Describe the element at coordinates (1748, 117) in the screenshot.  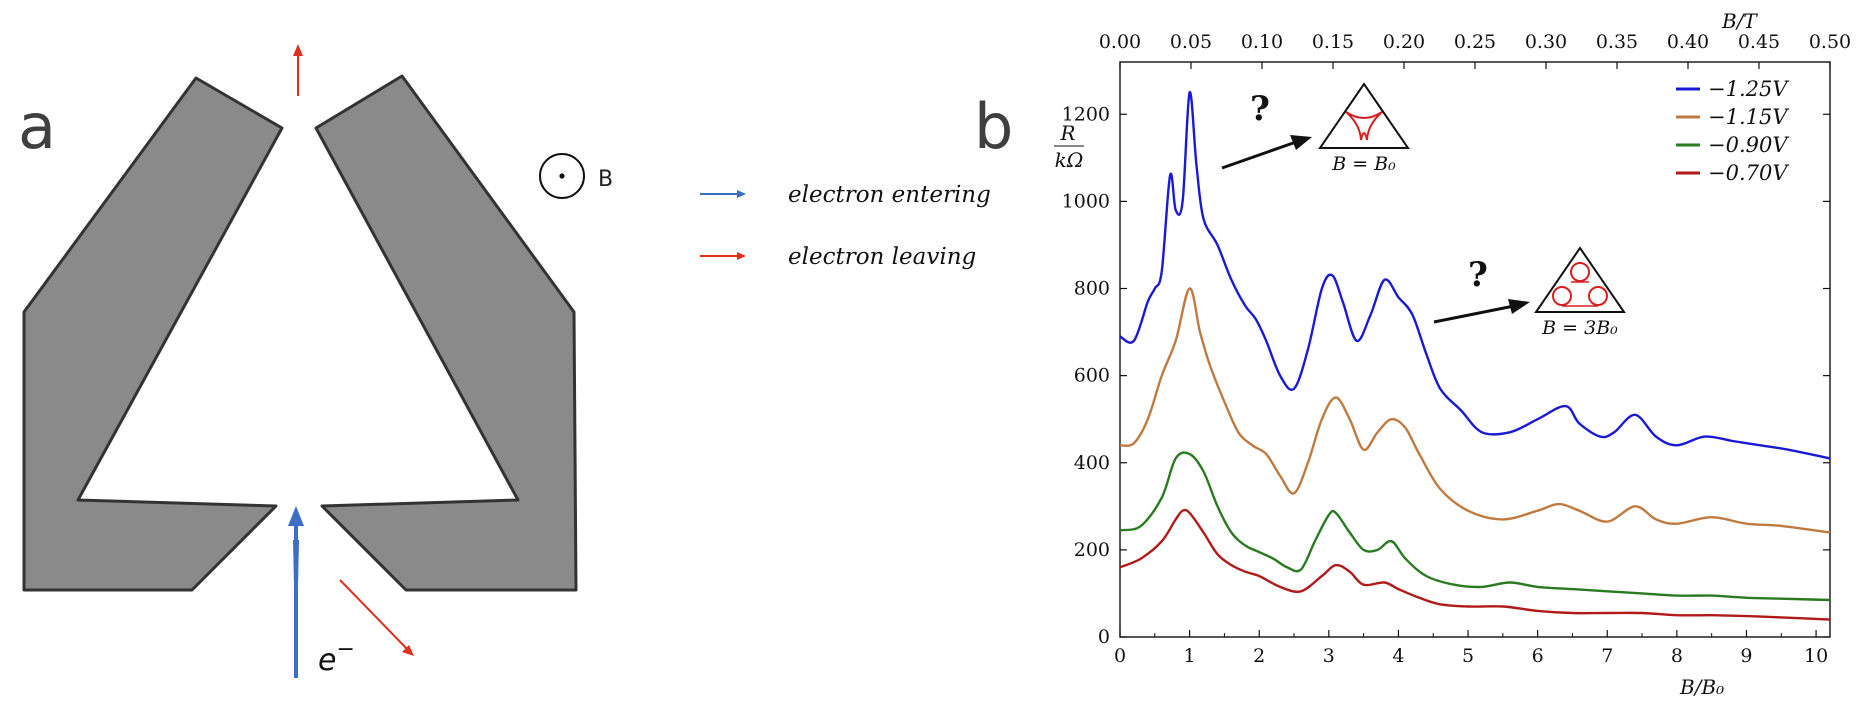
I see `legend-label-2: −1.15V` at that location.